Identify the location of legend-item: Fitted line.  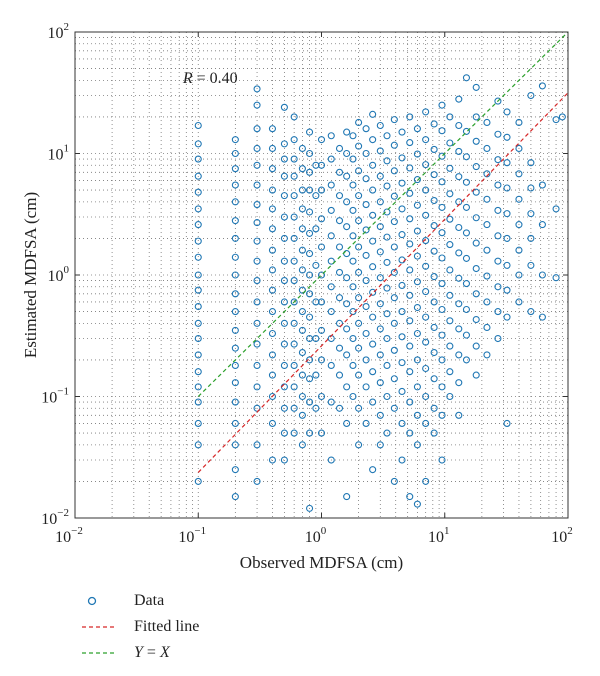
(139, 627).